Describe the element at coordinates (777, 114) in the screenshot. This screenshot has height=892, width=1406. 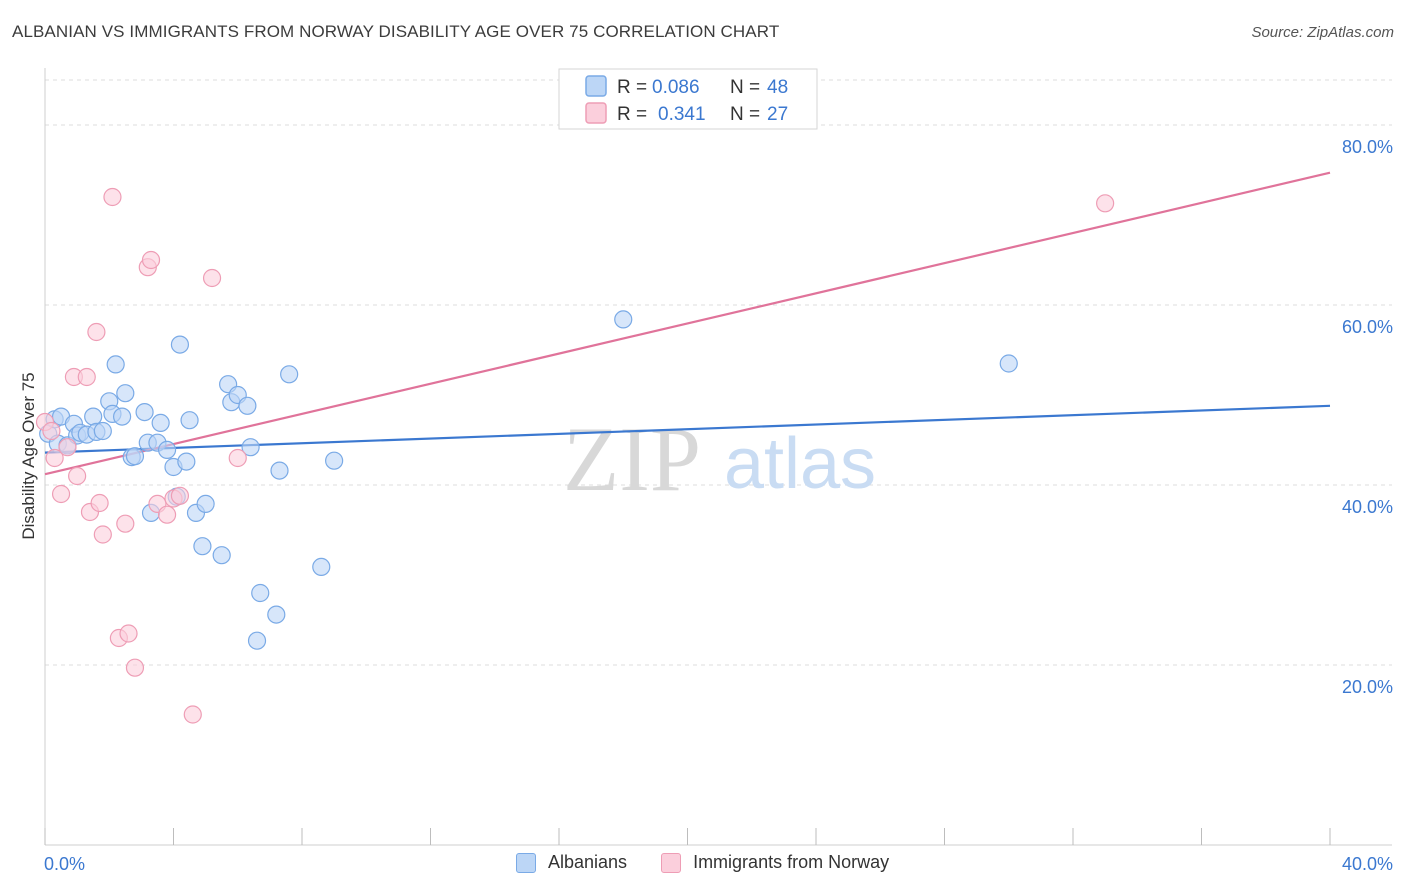
I see `legend-n-value-2: 27` at that location.